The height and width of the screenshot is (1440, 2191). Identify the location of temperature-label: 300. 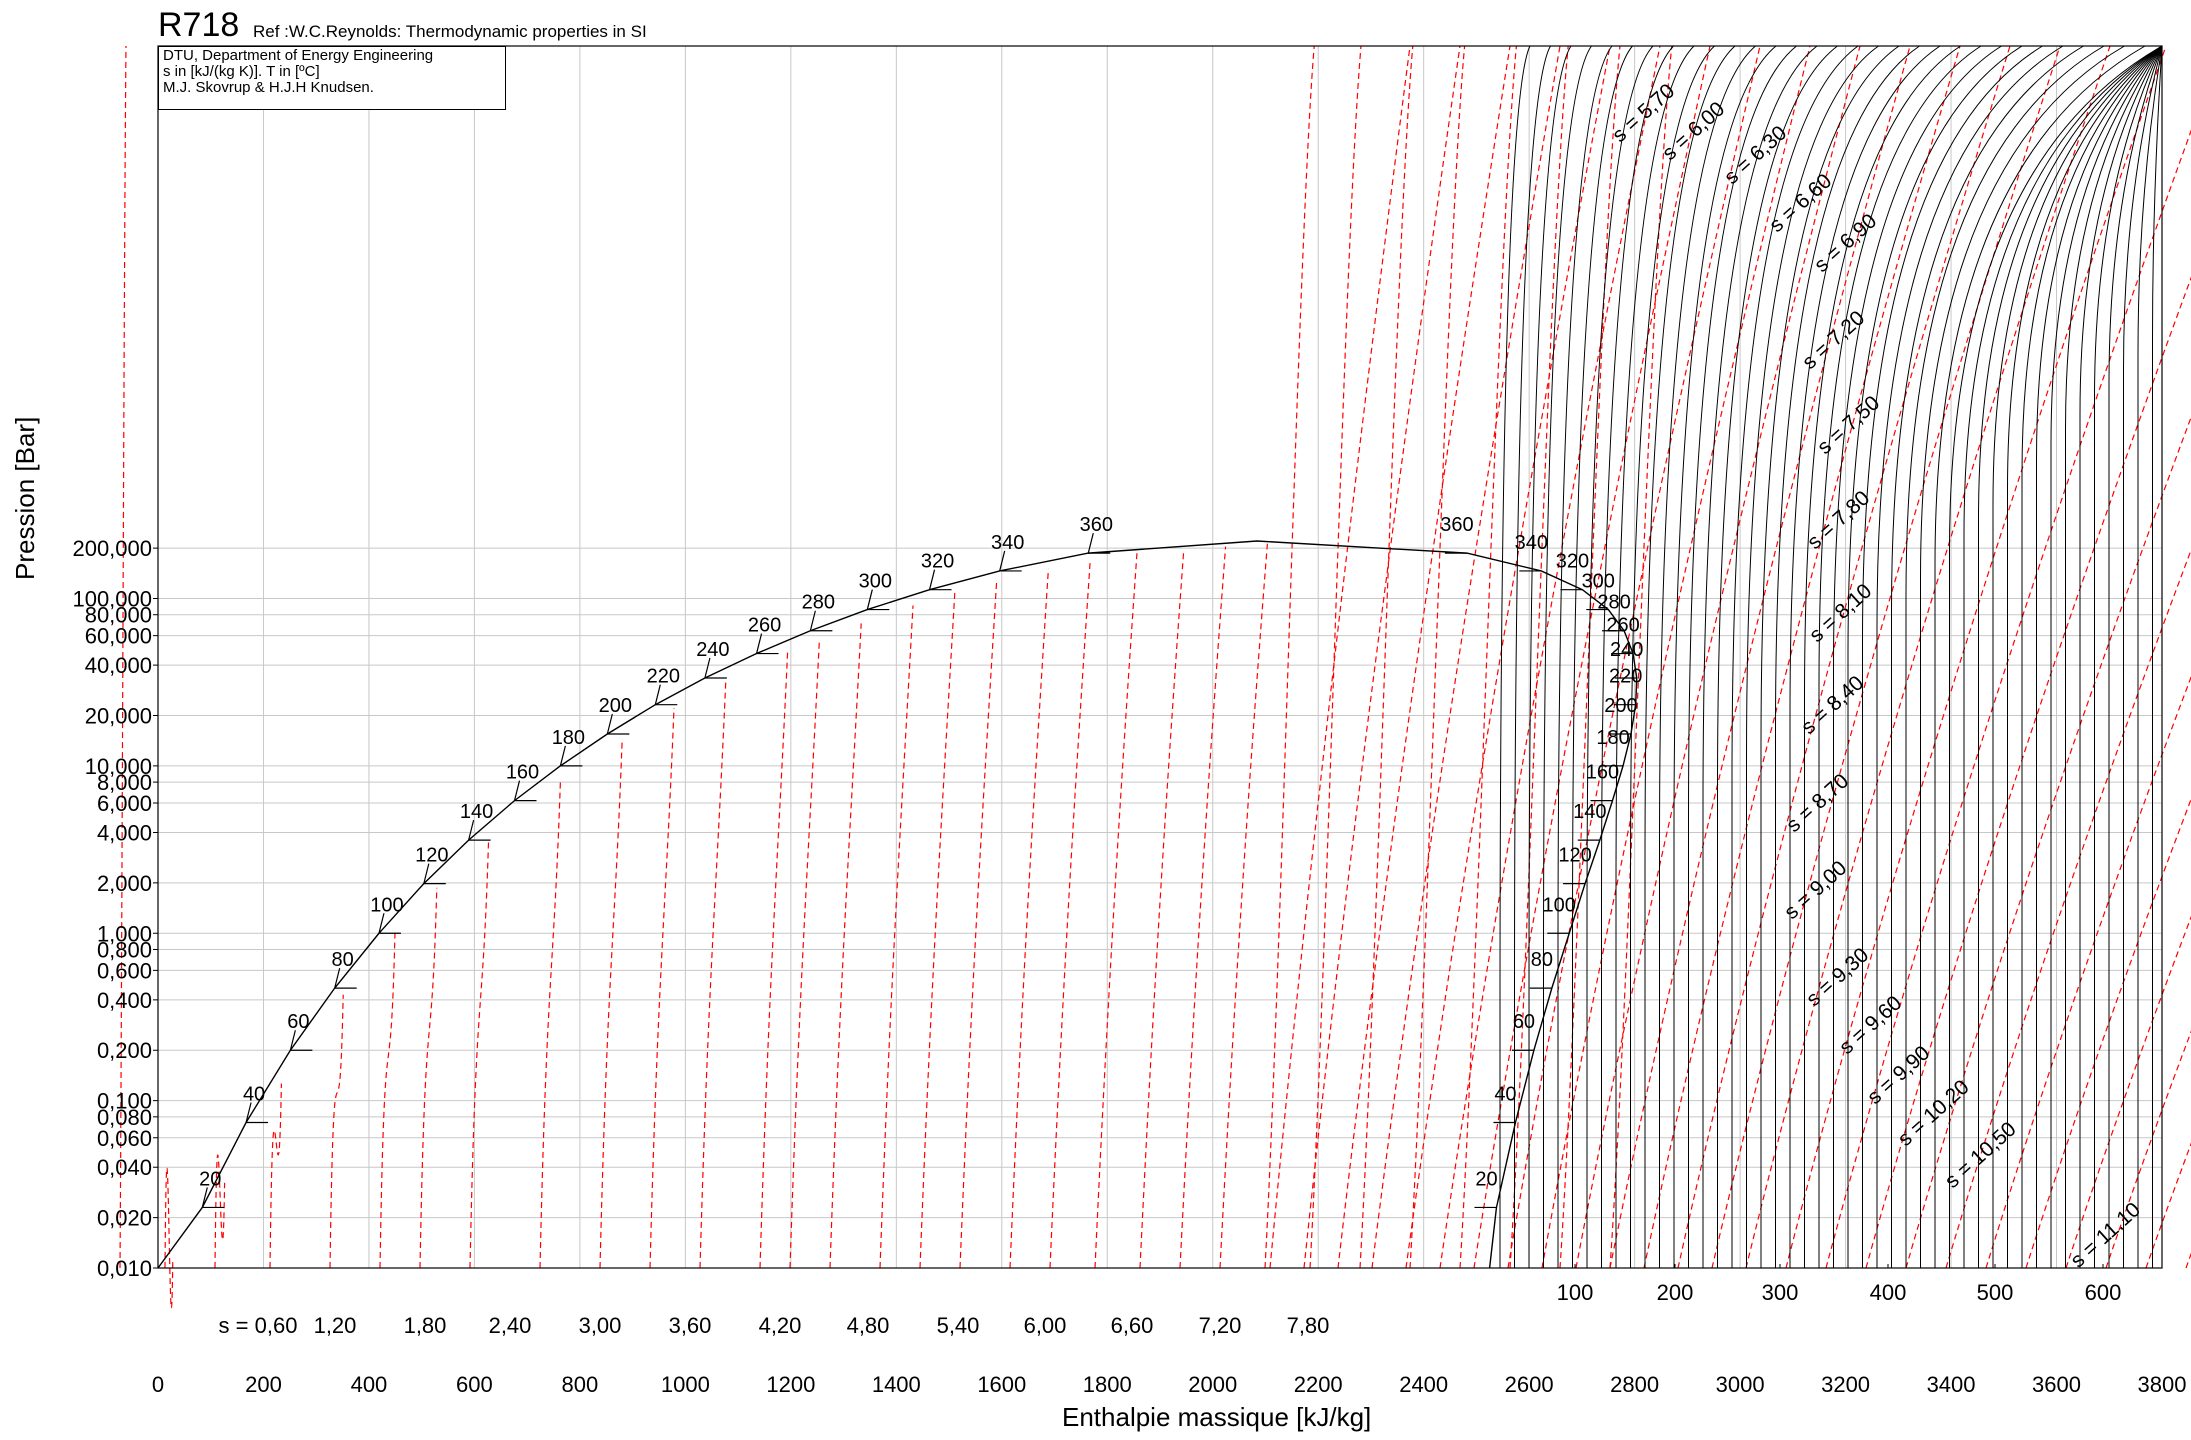
(875, 582).